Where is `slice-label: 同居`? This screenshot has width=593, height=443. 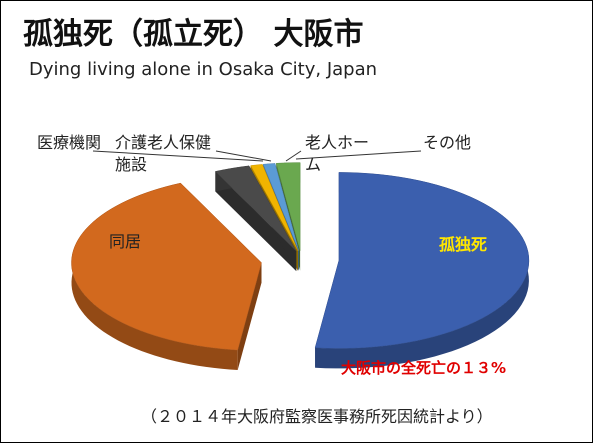 slice-label: 同居 is located at coordinates (125, 241).